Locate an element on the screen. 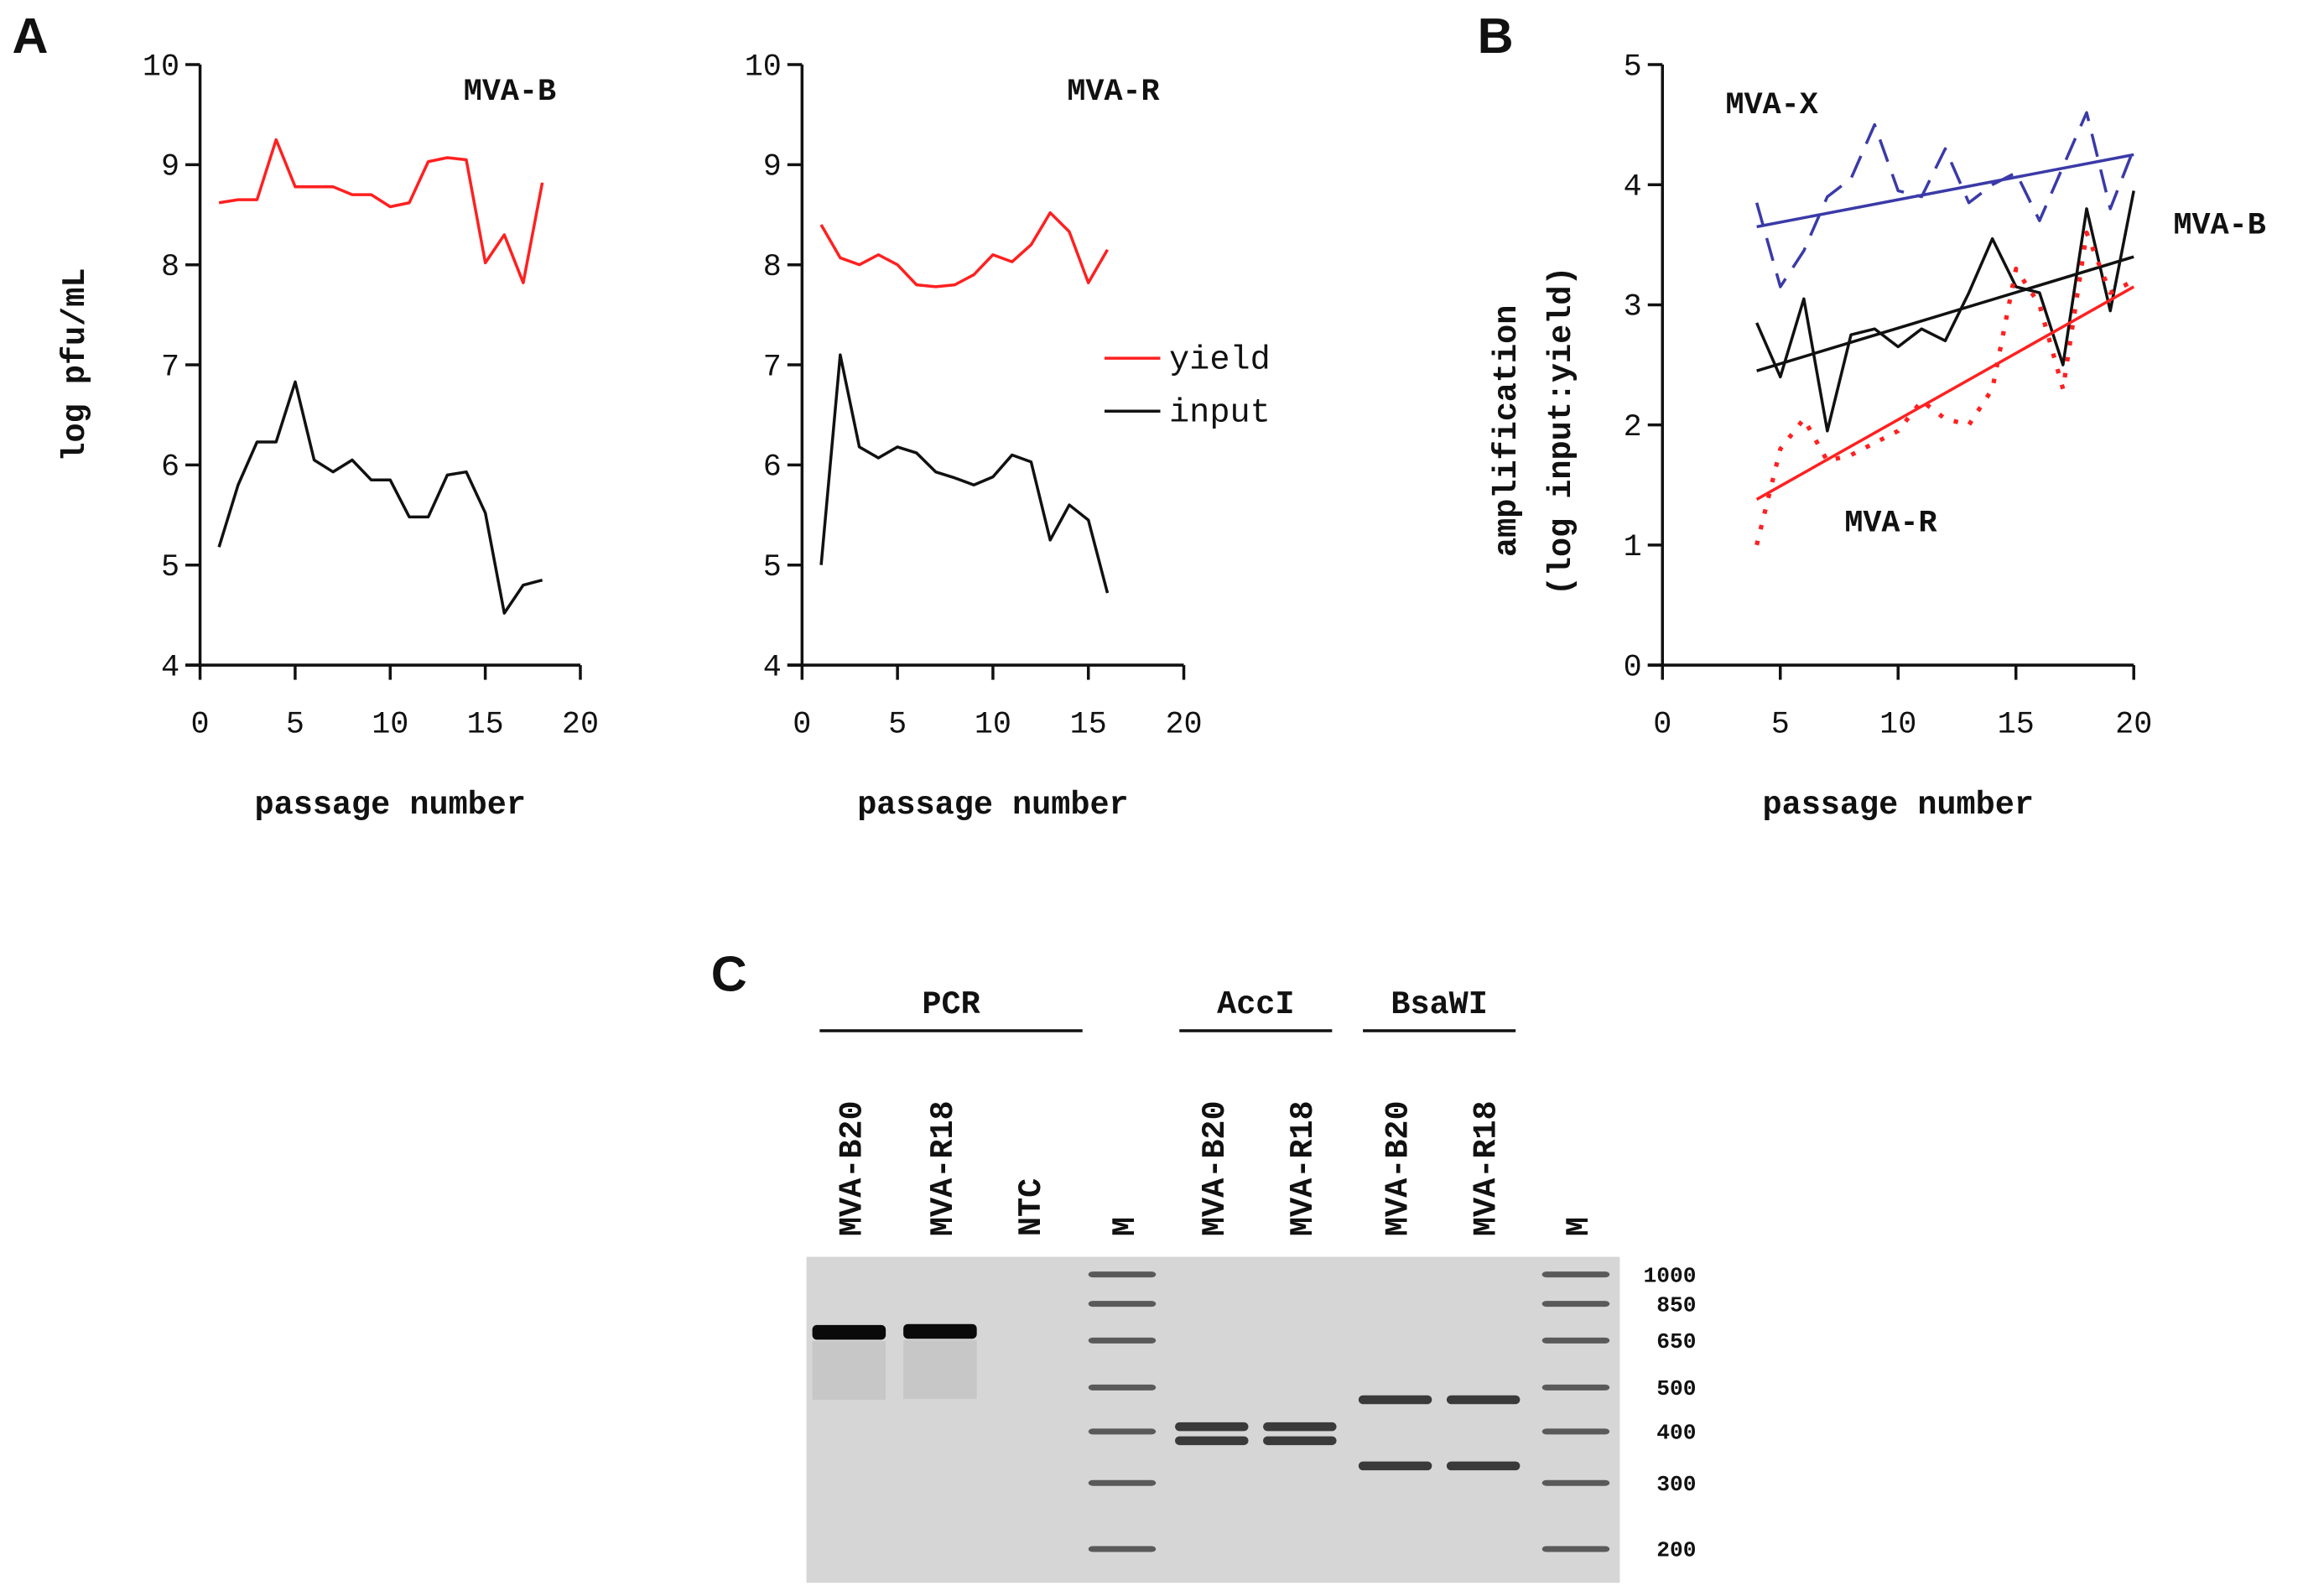 The width and height of the screenshot is (2303, 1596). y-tick-label: 0 is located at coordinates (1633, 667).